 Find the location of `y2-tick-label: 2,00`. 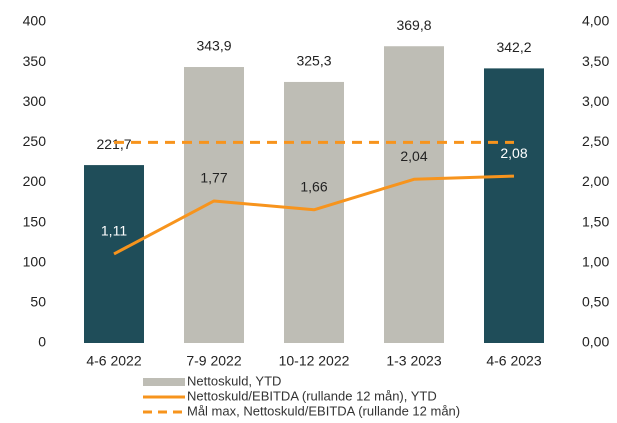

y2-tick-label: 2,00 is located at coordinates (595, 181).